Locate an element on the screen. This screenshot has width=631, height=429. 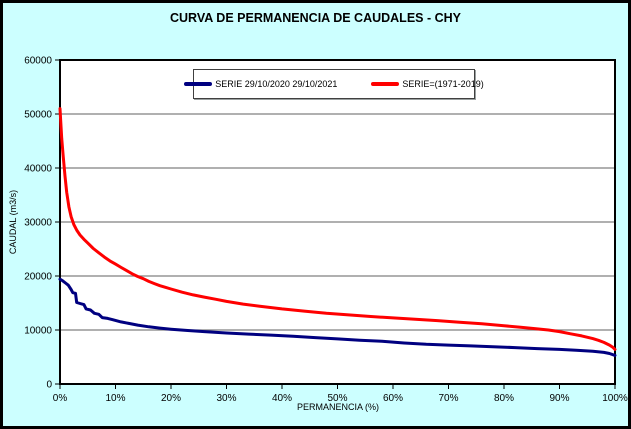
legend-label-serie-2020-2021: SERIE 29/10/2020 29/10/2021 is located at coordinates (276, 84).